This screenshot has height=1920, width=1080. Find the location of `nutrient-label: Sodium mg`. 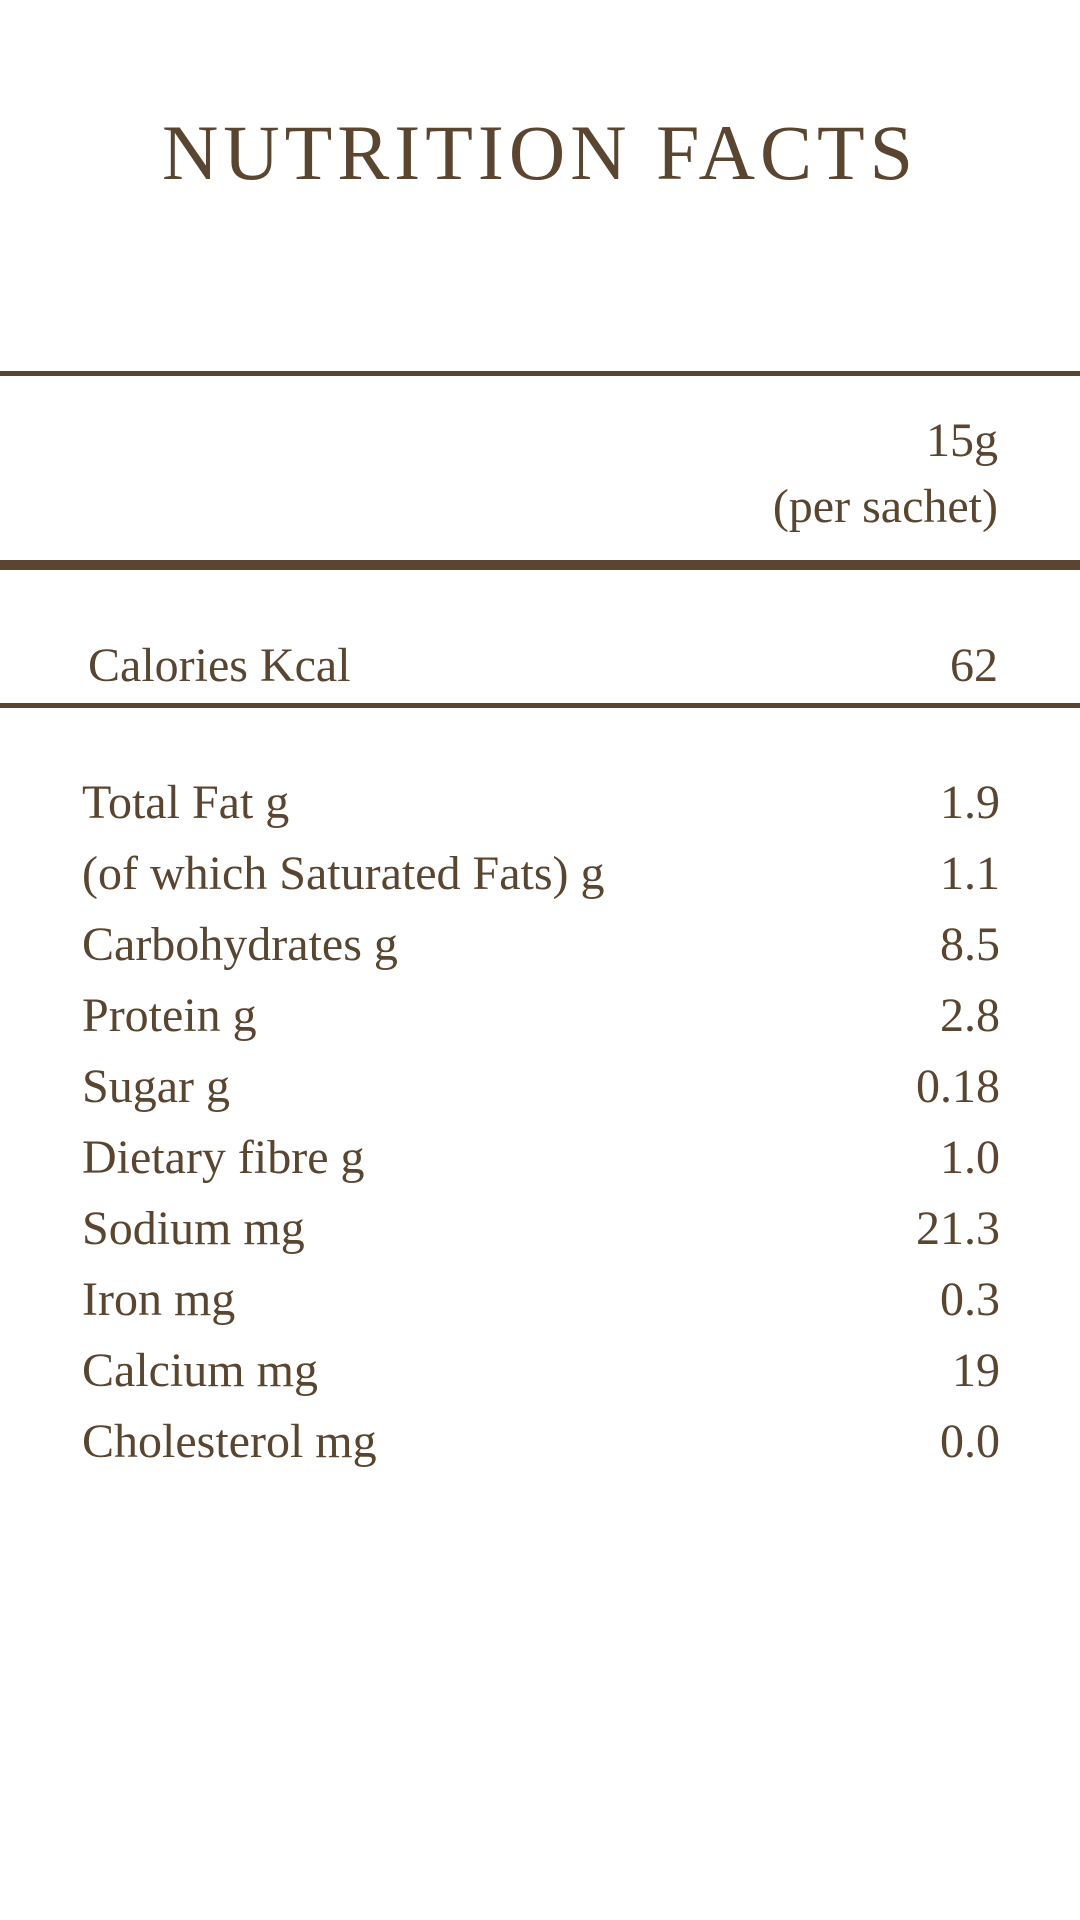

nutrient-label: Sodium mg is located at coordinates (193, 1228).